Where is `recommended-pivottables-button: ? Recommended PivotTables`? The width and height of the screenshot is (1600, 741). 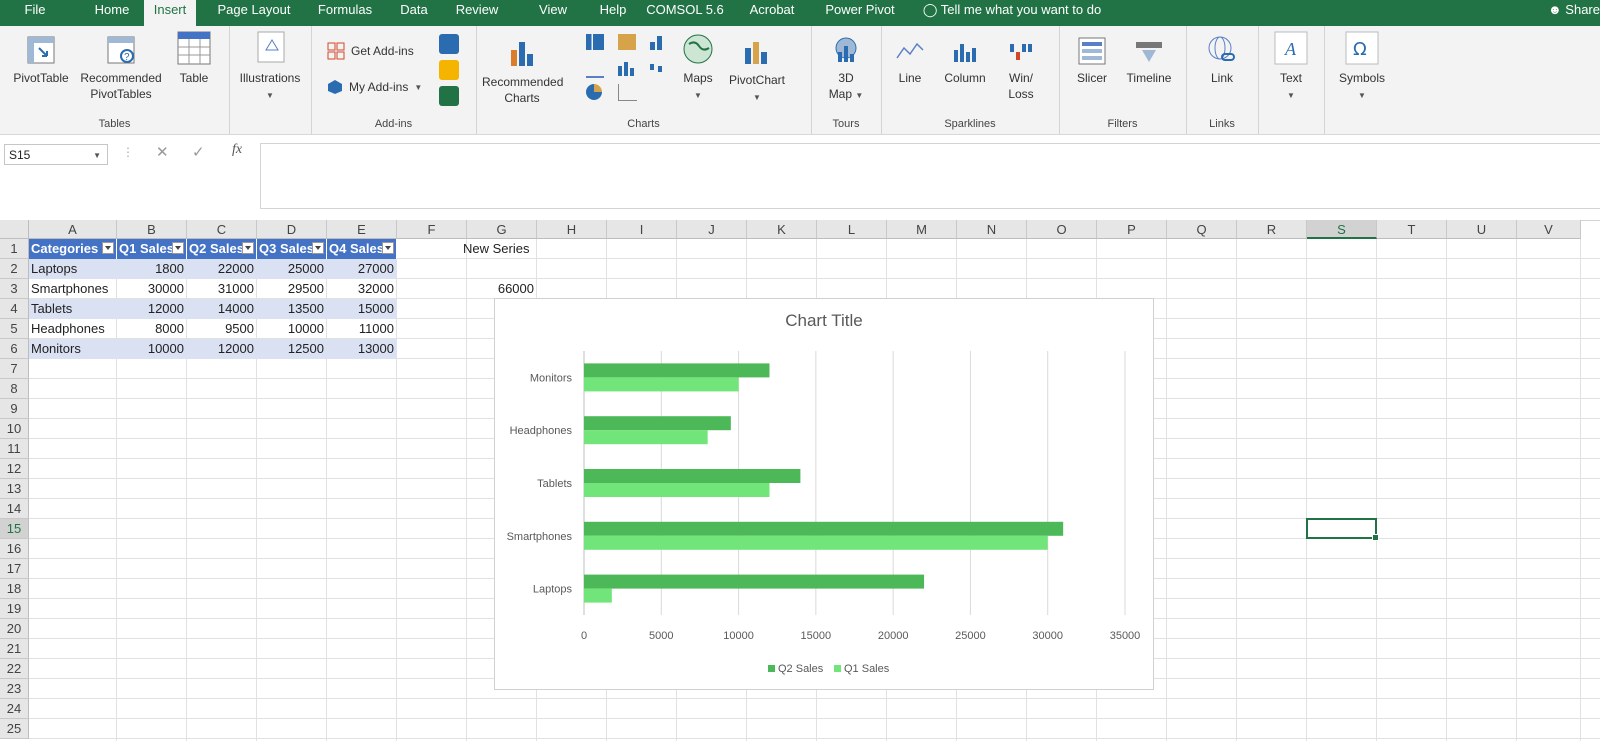
recommended-pivottables-button: ? Recommended PivotTables is located at coordinates (121, 68).